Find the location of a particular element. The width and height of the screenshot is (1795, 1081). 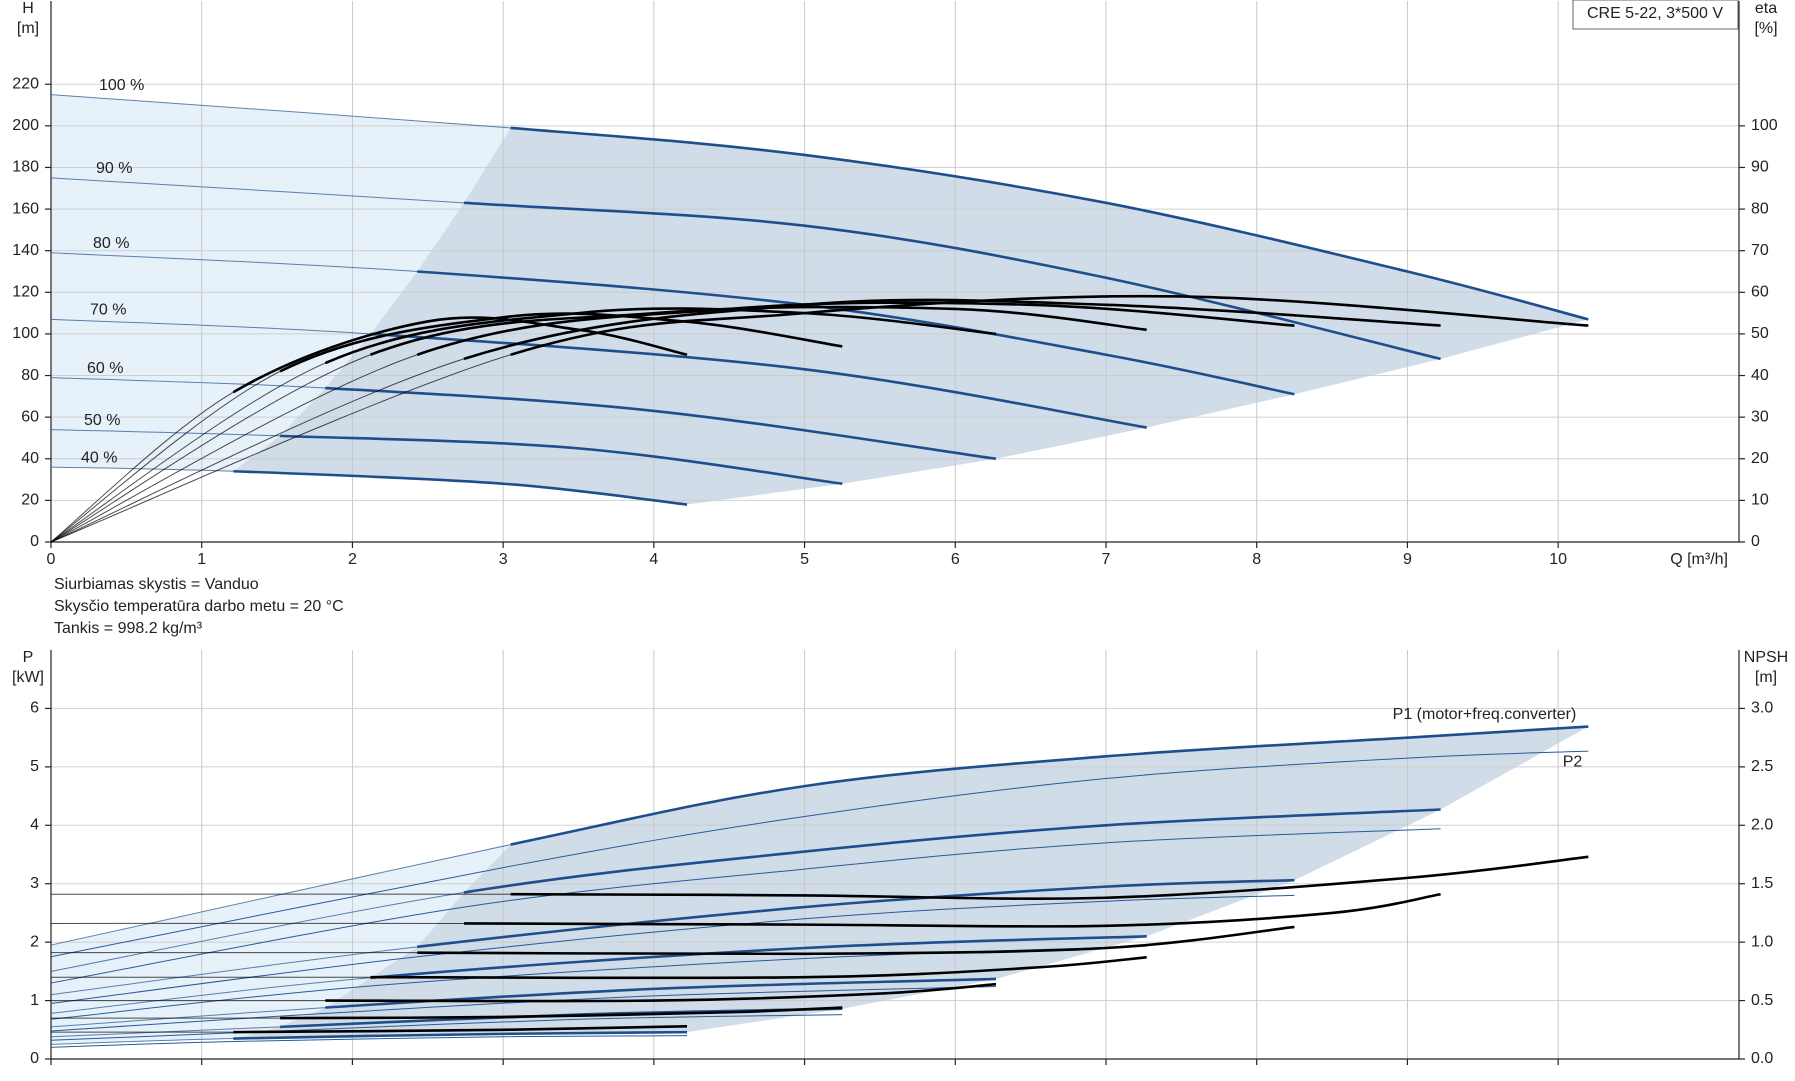

x-axis-label: Q [m³/h] is located at coordinates (1699, 559).